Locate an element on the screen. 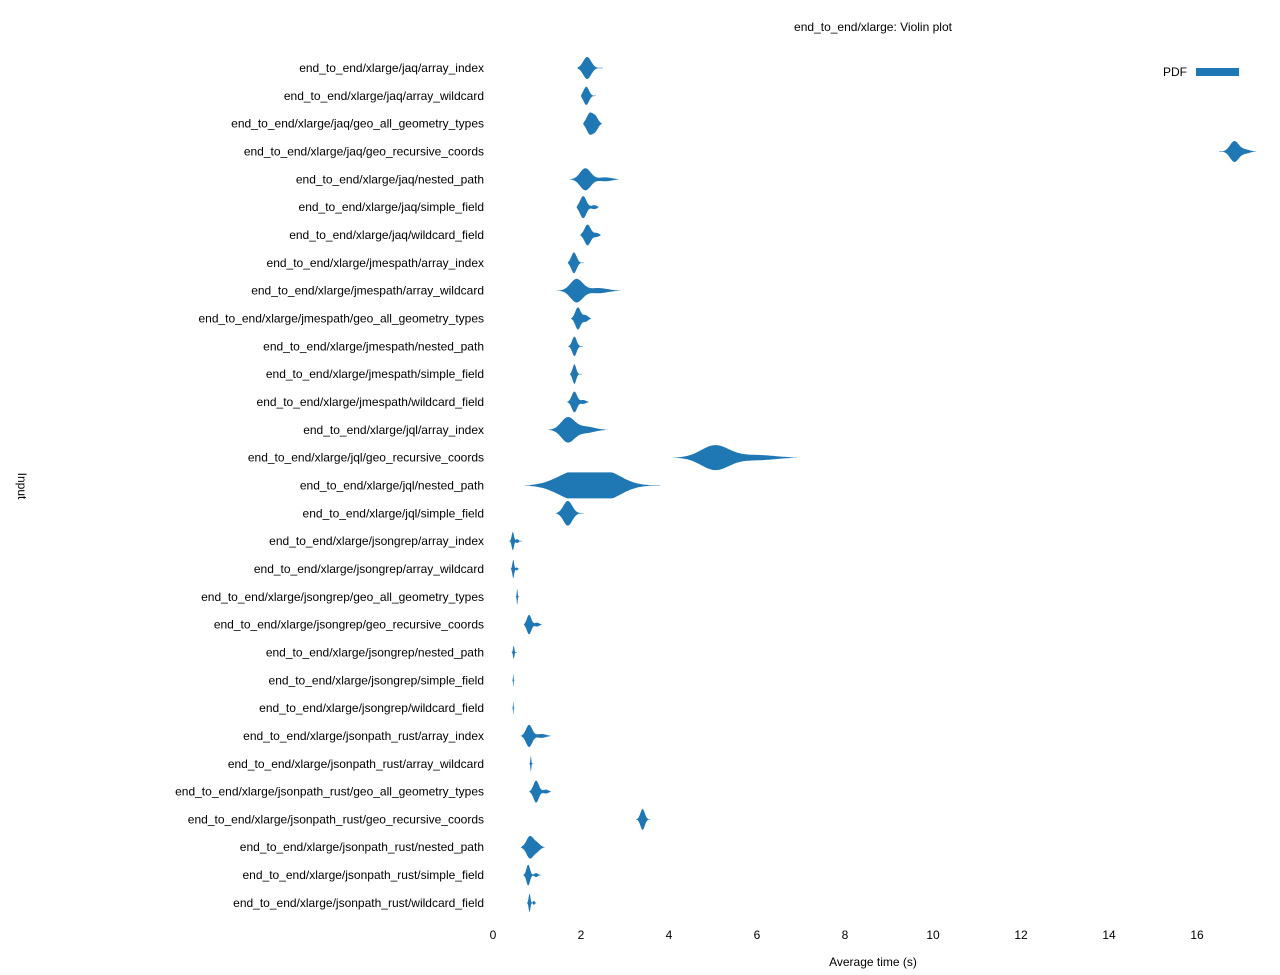 The image size is (1280, 975). legend-label: PDF is located at coordinates (1175, 72).